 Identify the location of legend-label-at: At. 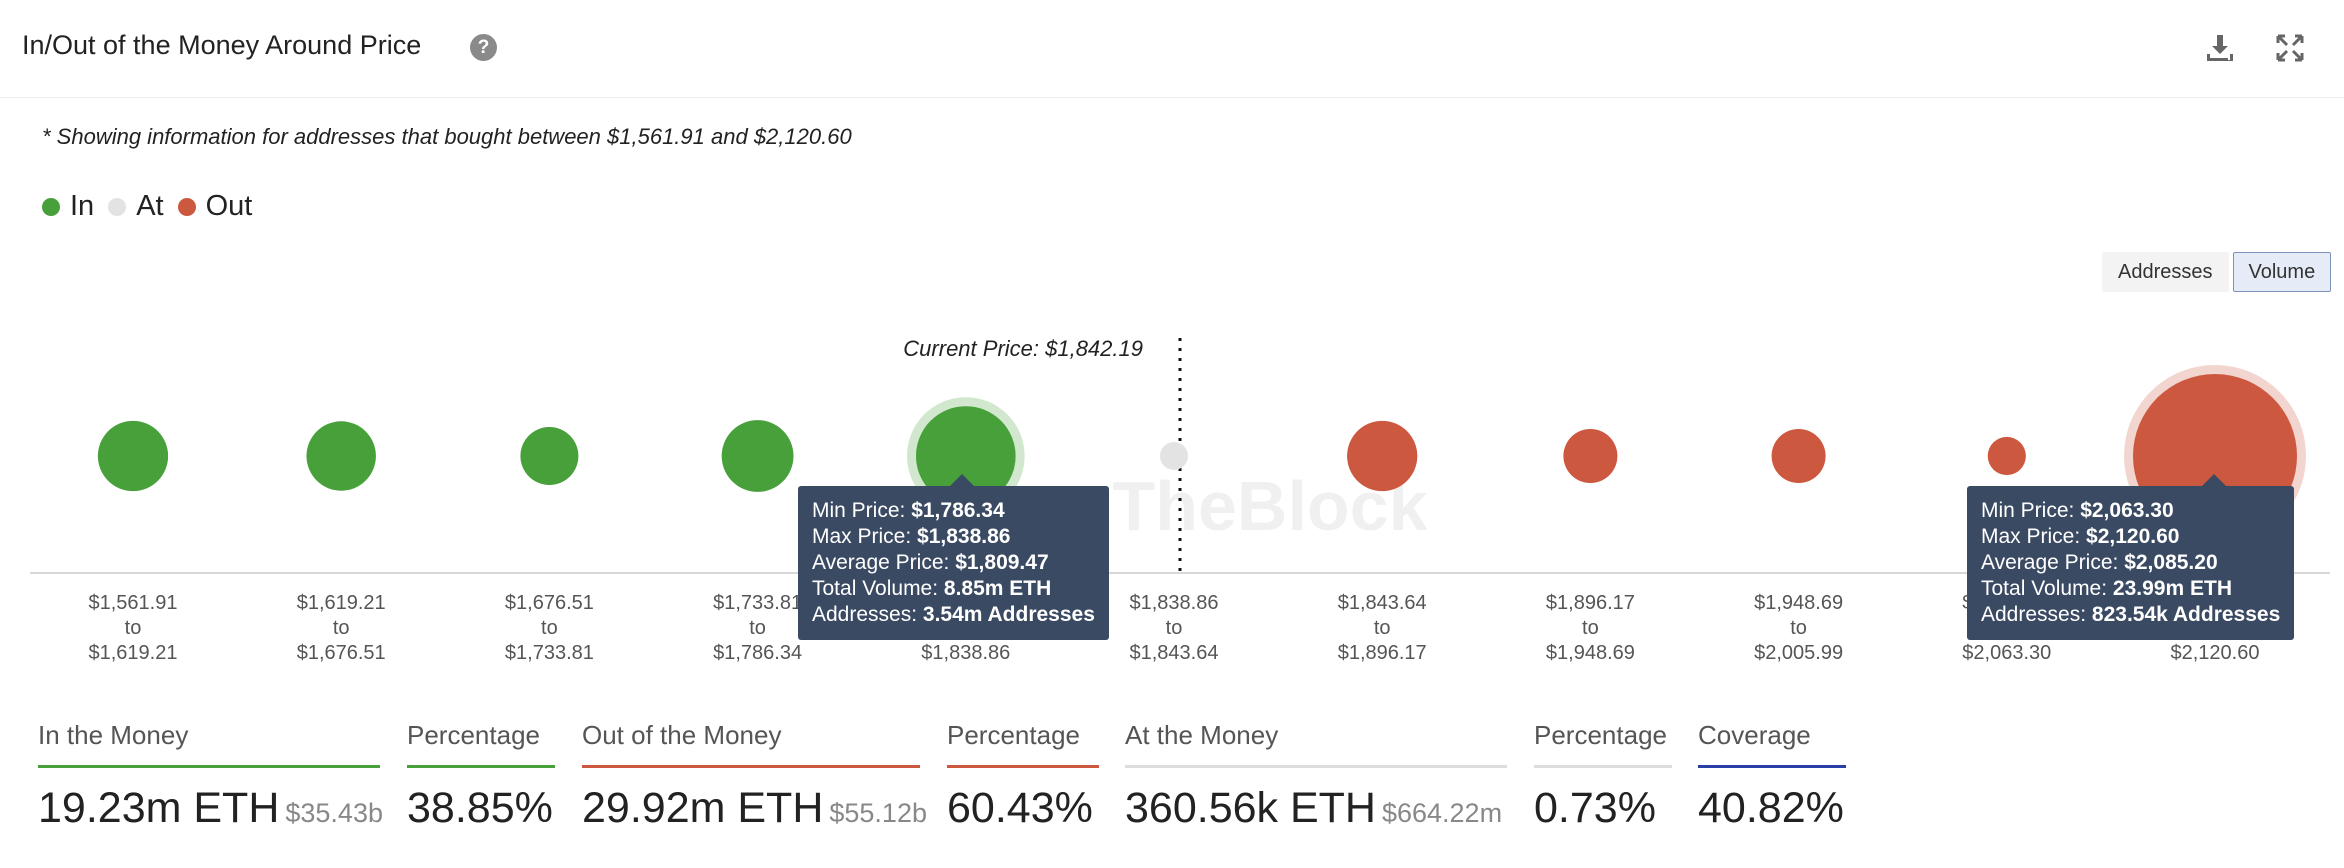
(150, 206).